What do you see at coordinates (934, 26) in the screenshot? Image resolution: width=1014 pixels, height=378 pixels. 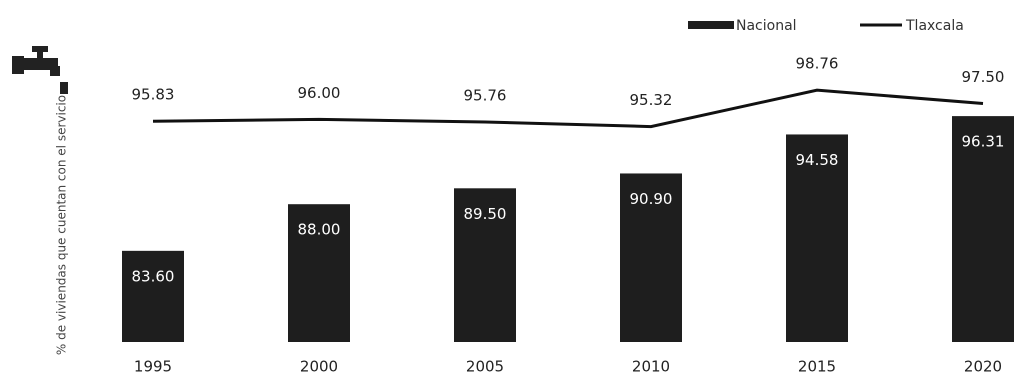 I see `legend-label: Tlaxcala` at bounding box center [934, 26].